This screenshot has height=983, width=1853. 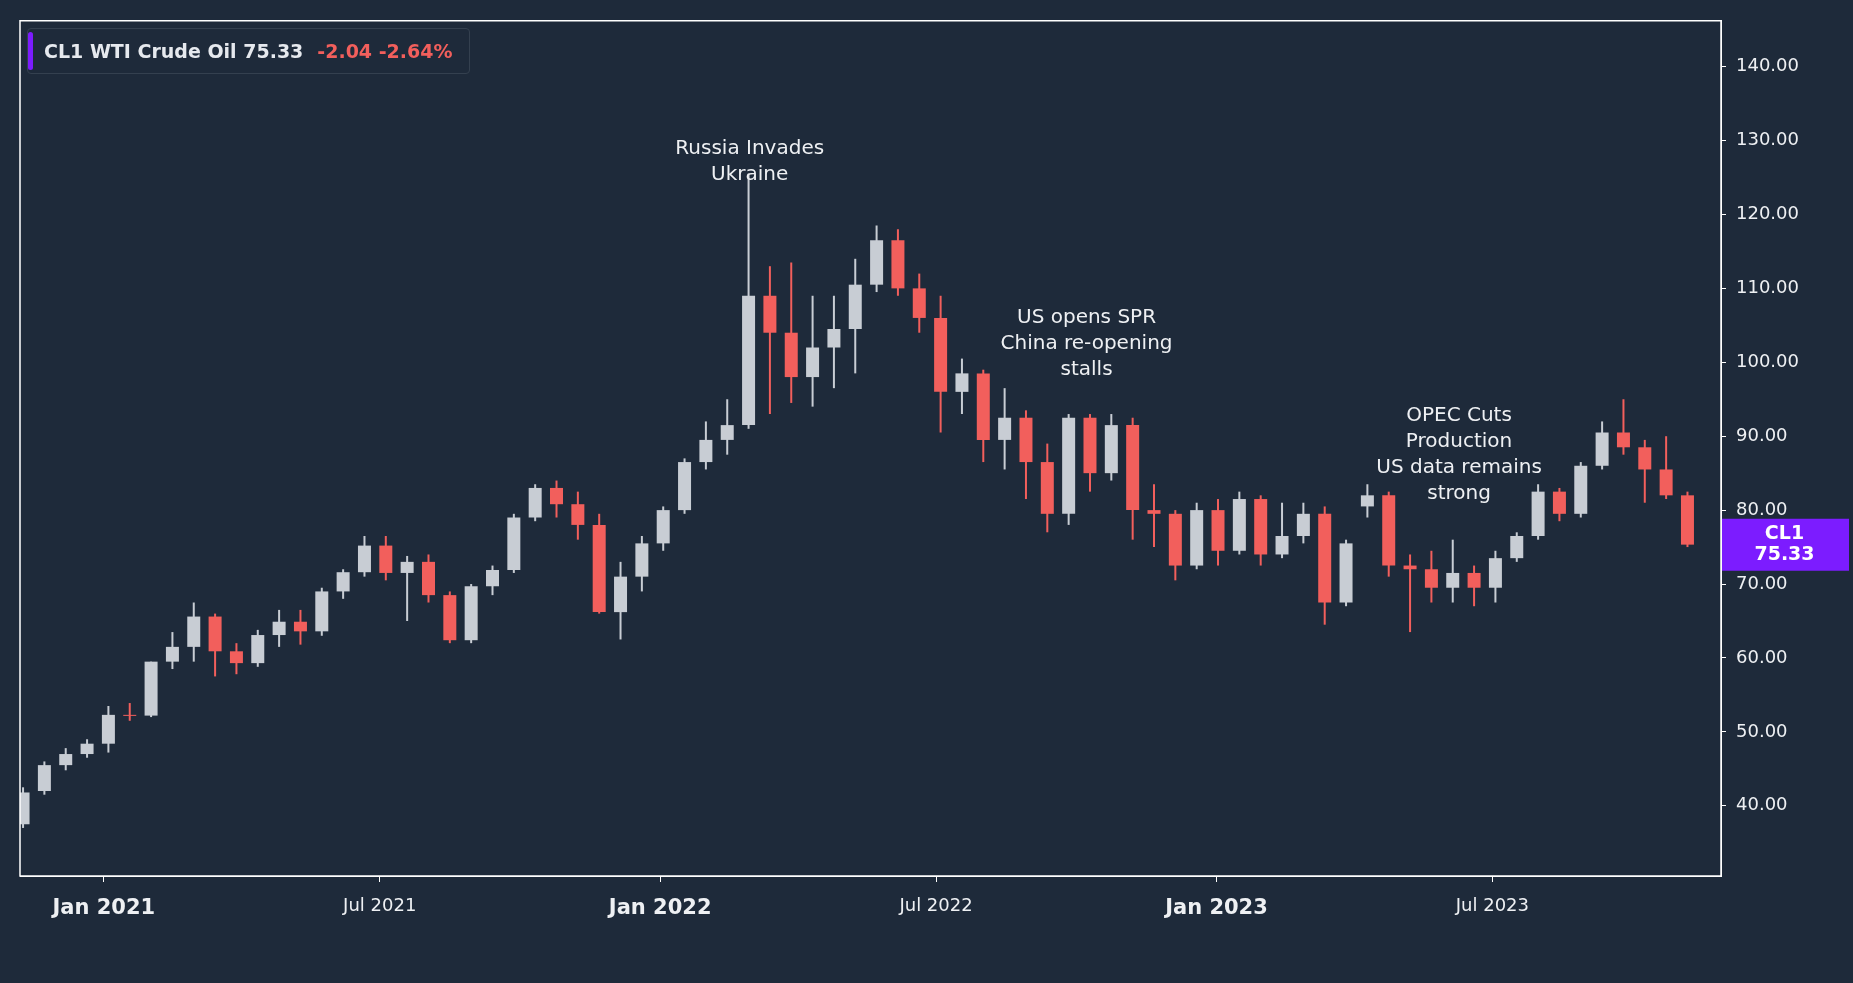 I want to click on y-tick-label: 120.00, so click(x=1767, y=213).